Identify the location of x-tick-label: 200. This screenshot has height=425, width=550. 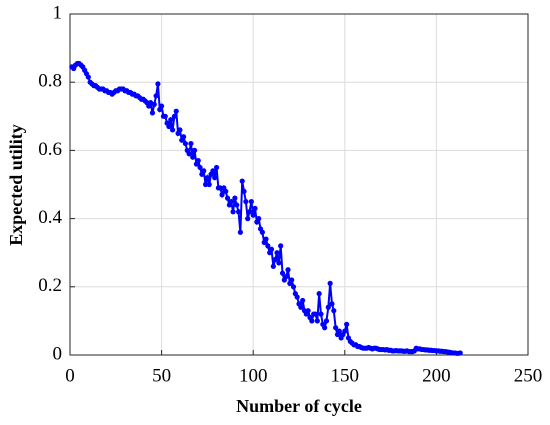
(436, 375).